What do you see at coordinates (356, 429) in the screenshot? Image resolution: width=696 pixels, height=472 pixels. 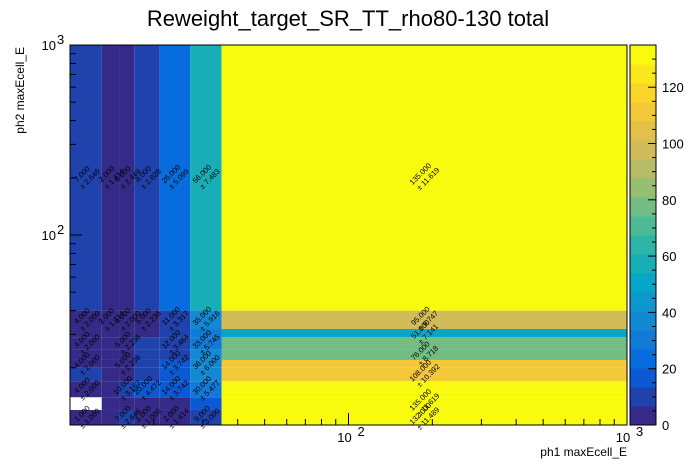 I see `x-axis: 10 2 10 3` at bounding box center [356, 429].